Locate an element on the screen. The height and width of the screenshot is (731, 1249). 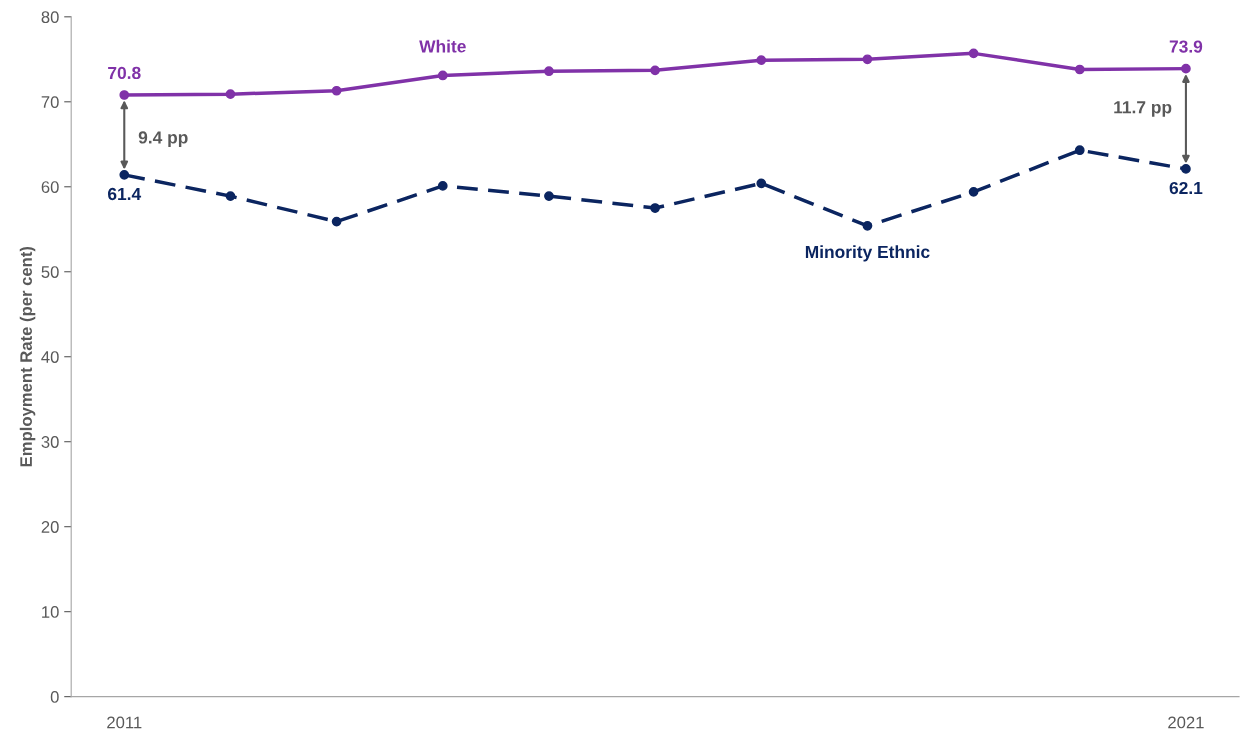
data-label: 62.1 is located at coordinates (1186, 188).